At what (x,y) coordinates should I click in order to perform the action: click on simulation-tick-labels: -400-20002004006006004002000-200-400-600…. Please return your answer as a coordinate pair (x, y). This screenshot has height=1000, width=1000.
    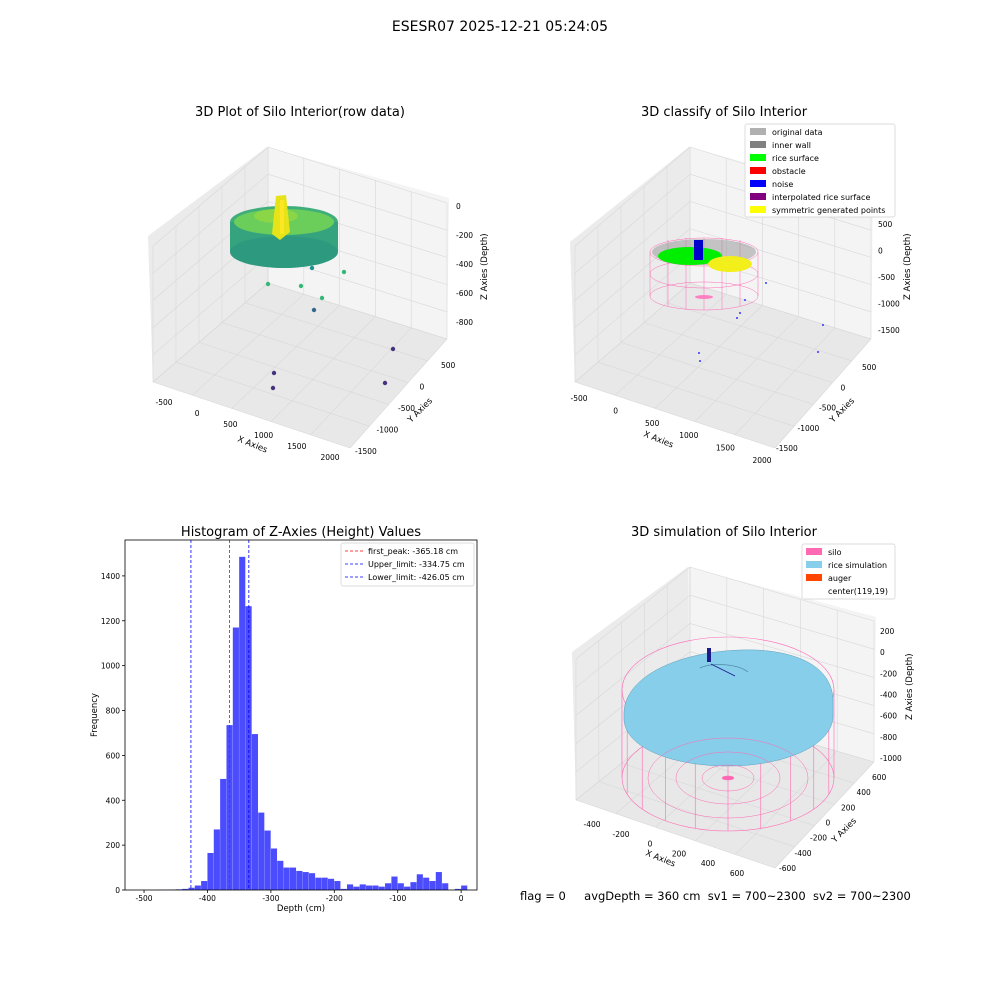
    Looking at the image, I should click on (742, 752).